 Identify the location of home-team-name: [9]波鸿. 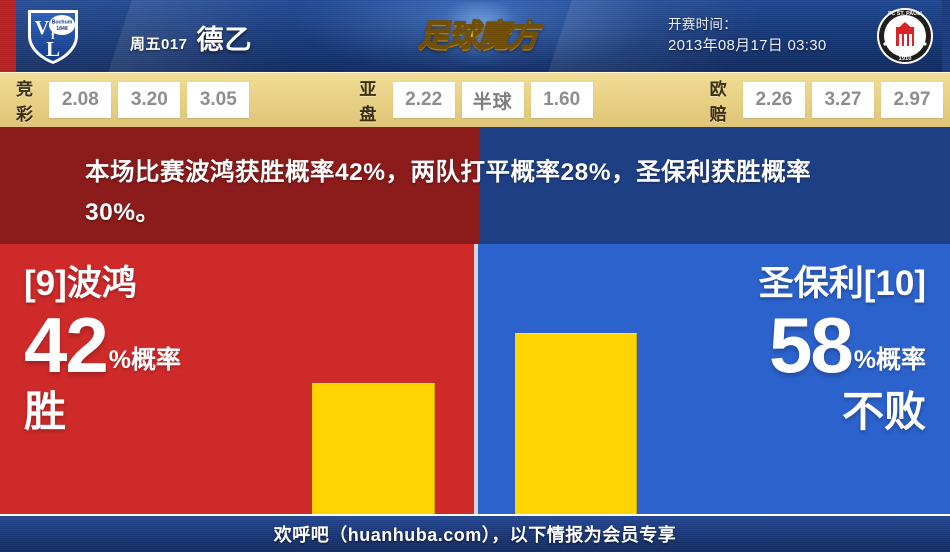
(80, 283).